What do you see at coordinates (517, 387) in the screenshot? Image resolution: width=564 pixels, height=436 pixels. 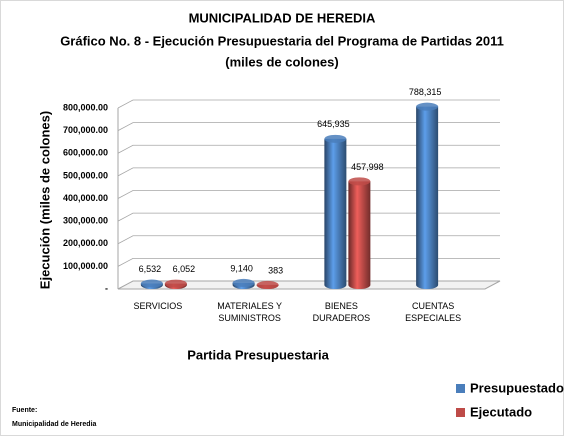 I see `legend-label: Presupuestado` at bounding box center [517, 387].